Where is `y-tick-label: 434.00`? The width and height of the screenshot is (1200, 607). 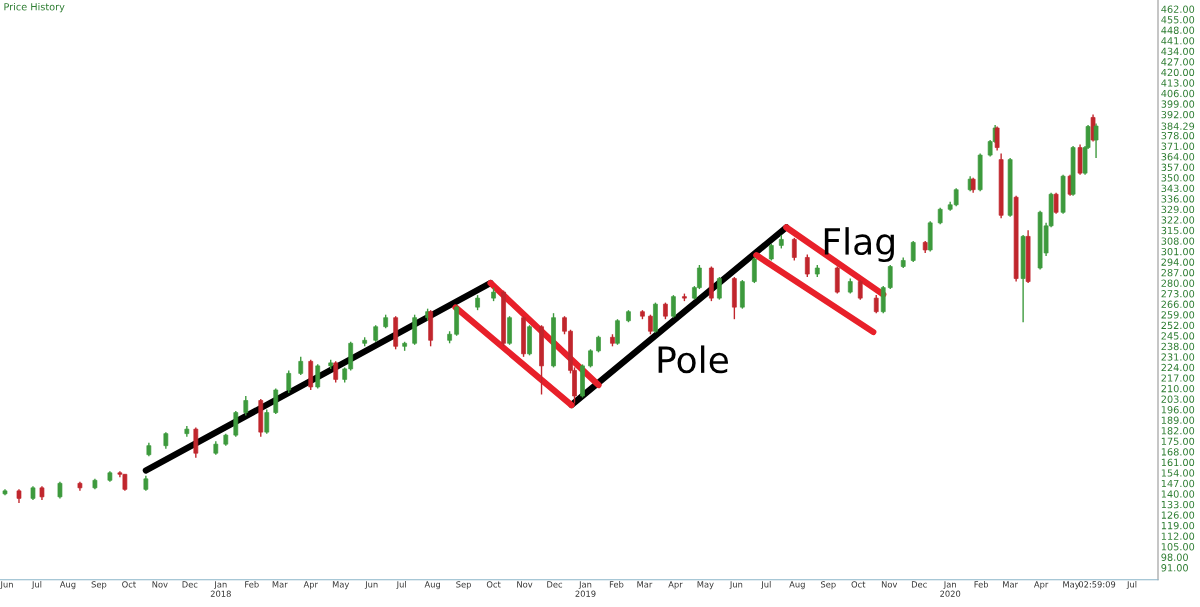
y-tick-label: 434.00 is located at coordinates (1178, 51).